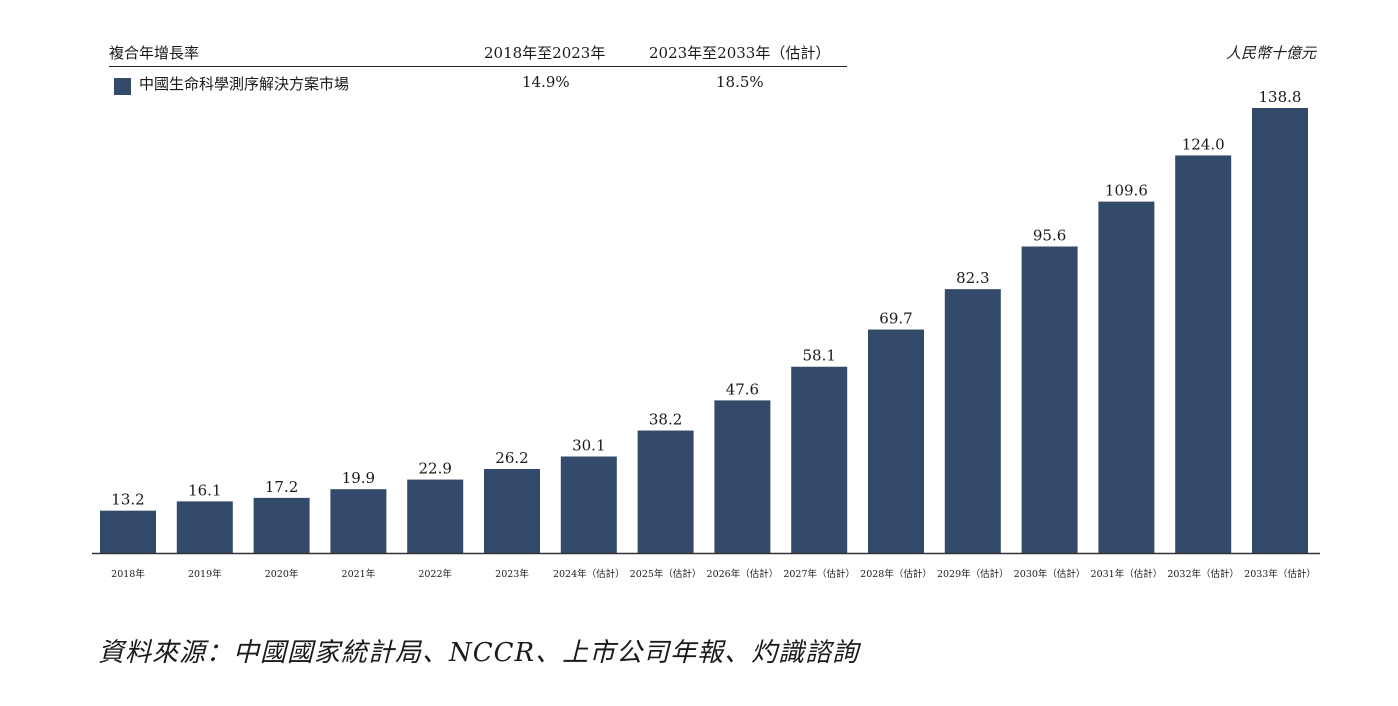 This screenshot has height=706, width=1398. I want to click on category-label-14: 2032年（估計）, so click(1203, 574).